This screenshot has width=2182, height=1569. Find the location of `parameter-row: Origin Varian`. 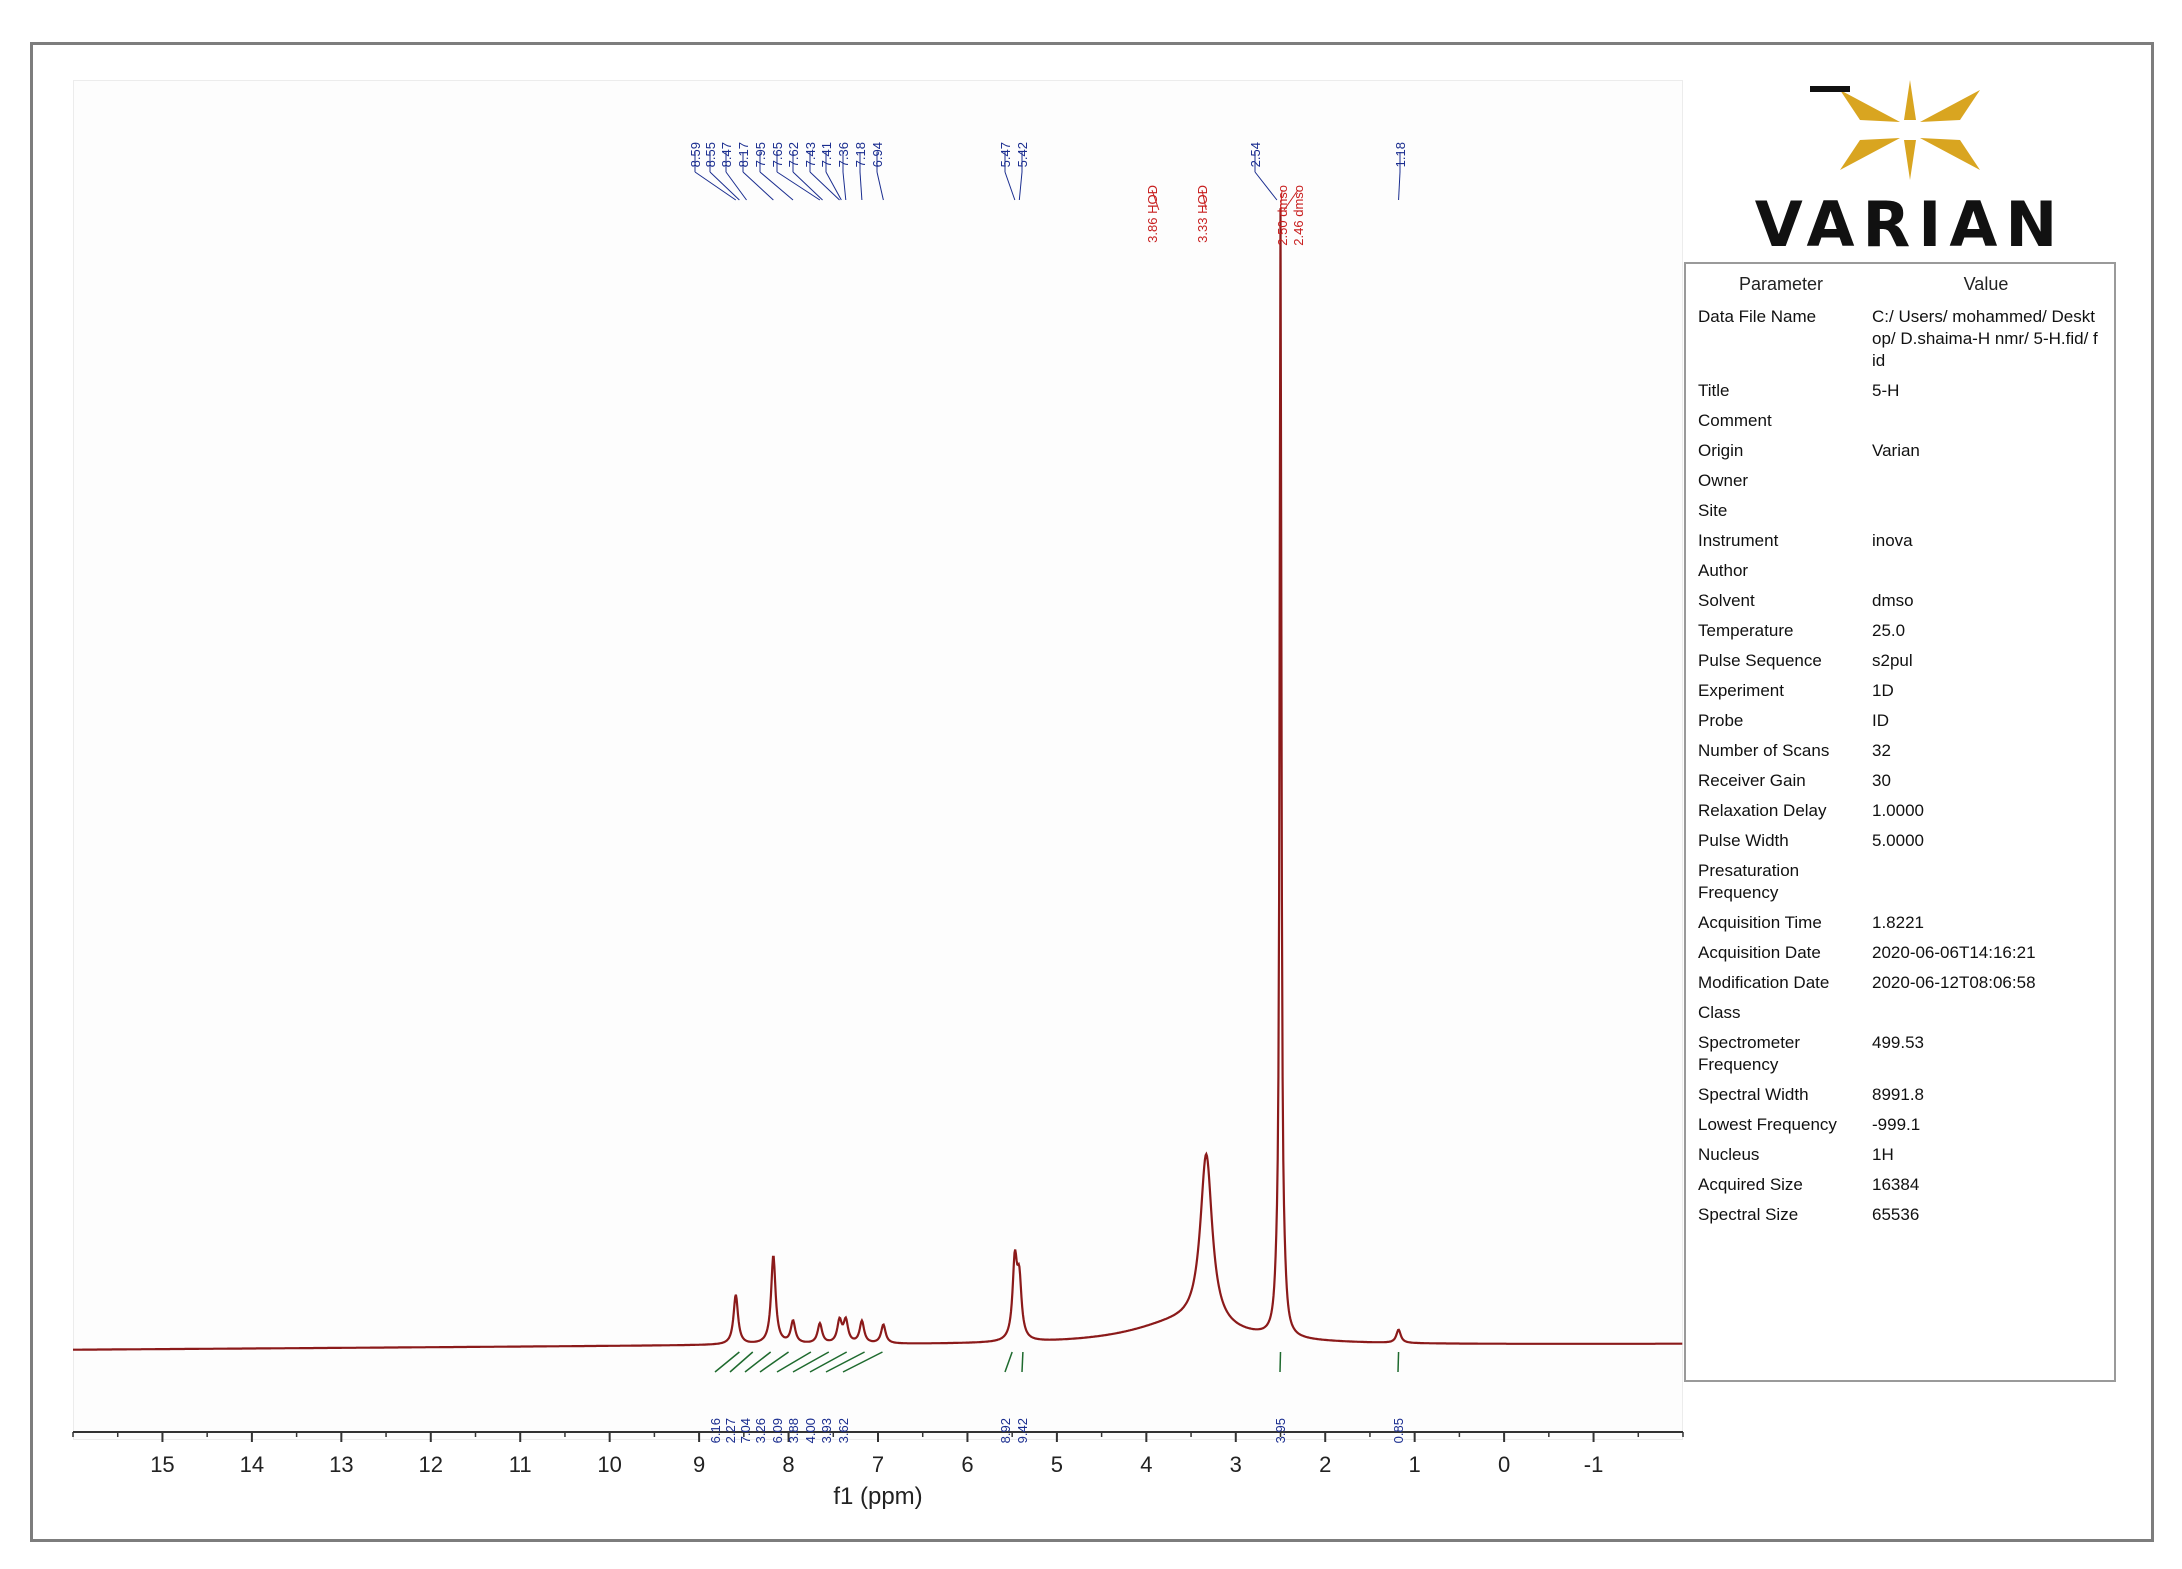

parameter-row: Origin Varian is located at coordinates (1900, 451).